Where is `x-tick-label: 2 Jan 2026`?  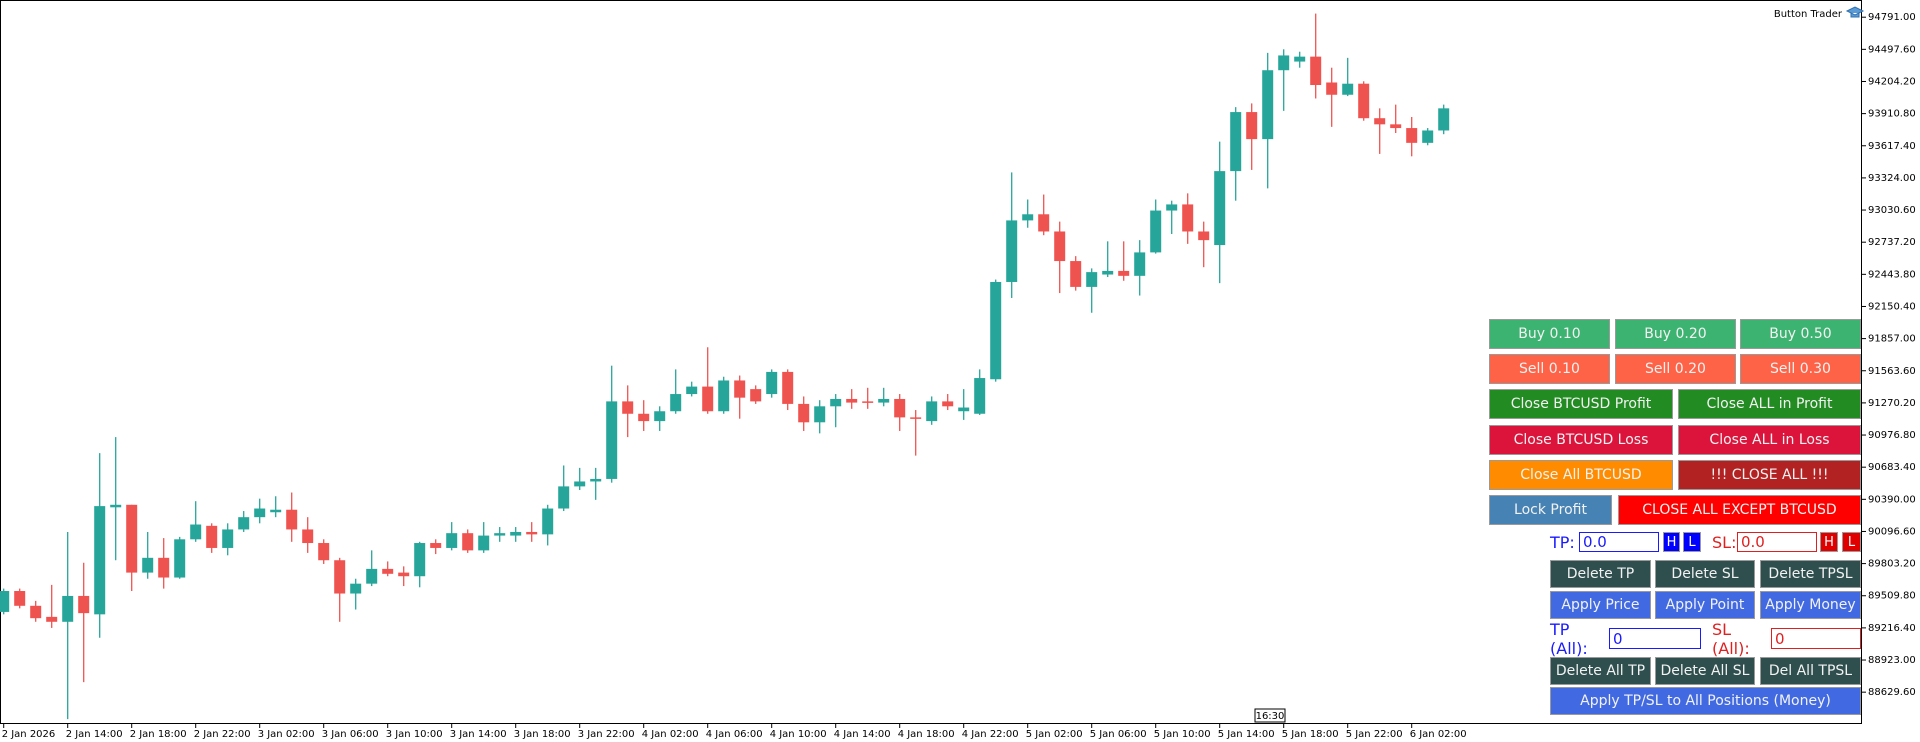
x-tick-label: 2 Jan 2026 is located at coordinates (29, 734).